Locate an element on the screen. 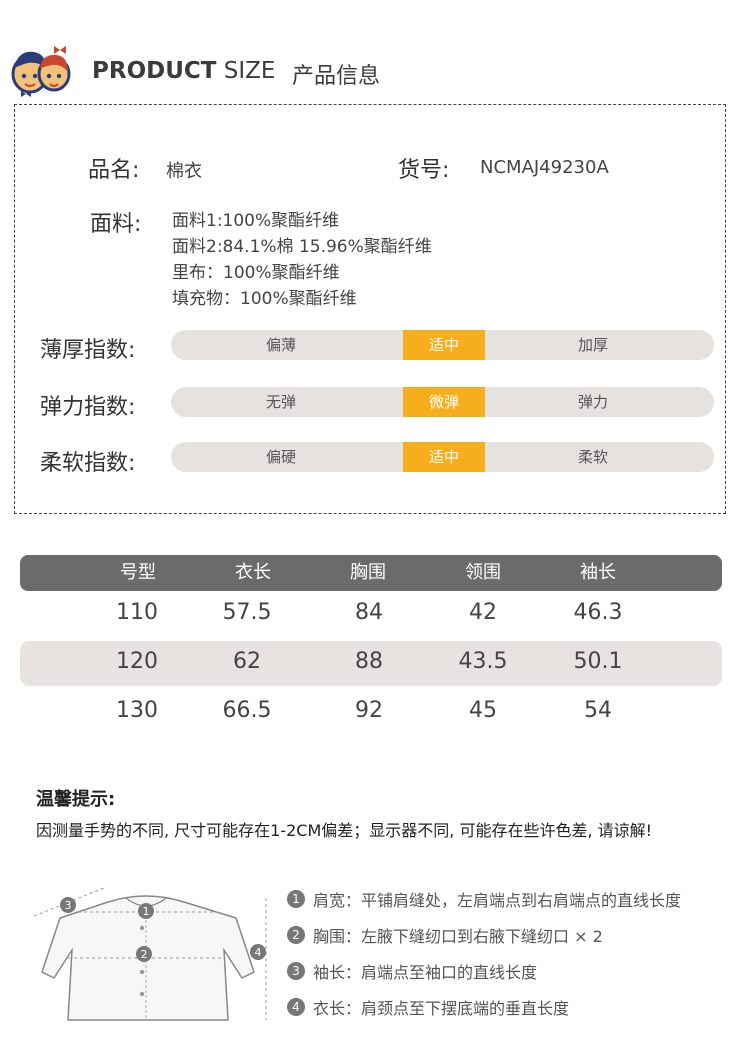 Image resolution: width=750 pixels, height=1055 pixels. thickness-index-bar: 偏薄 适中 加厚 is located at coordinates (442, 345).